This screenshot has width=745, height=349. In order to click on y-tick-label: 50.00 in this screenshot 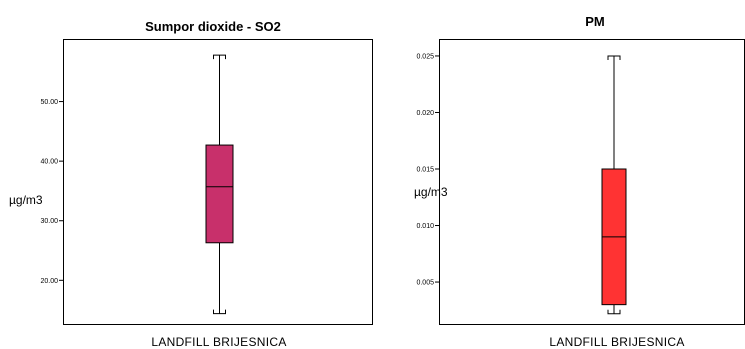, I will do `click(49, 102)`.